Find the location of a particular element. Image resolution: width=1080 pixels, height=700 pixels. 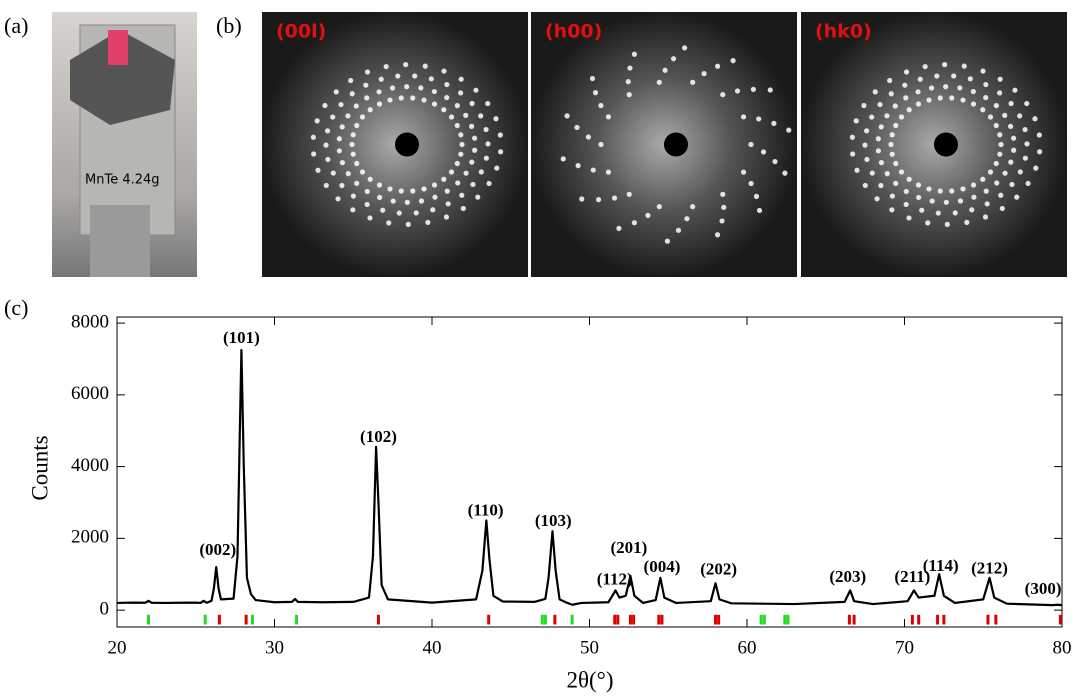

y-tick-label: 4000 is located at coordinates (90, 465).